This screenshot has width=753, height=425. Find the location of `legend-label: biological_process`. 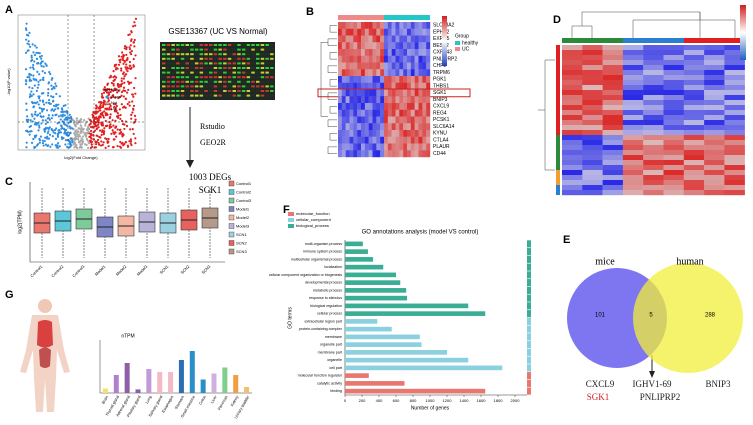

legend-label: biological_process is located at coordinates (312, 225).